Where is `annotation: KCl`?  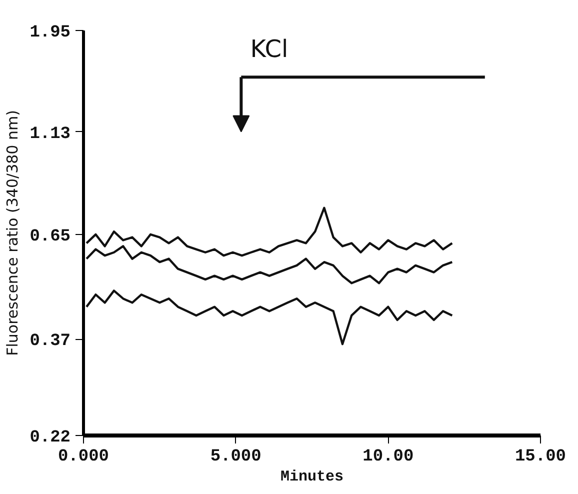
annotation: KCl is located at coordinates (269, 49).